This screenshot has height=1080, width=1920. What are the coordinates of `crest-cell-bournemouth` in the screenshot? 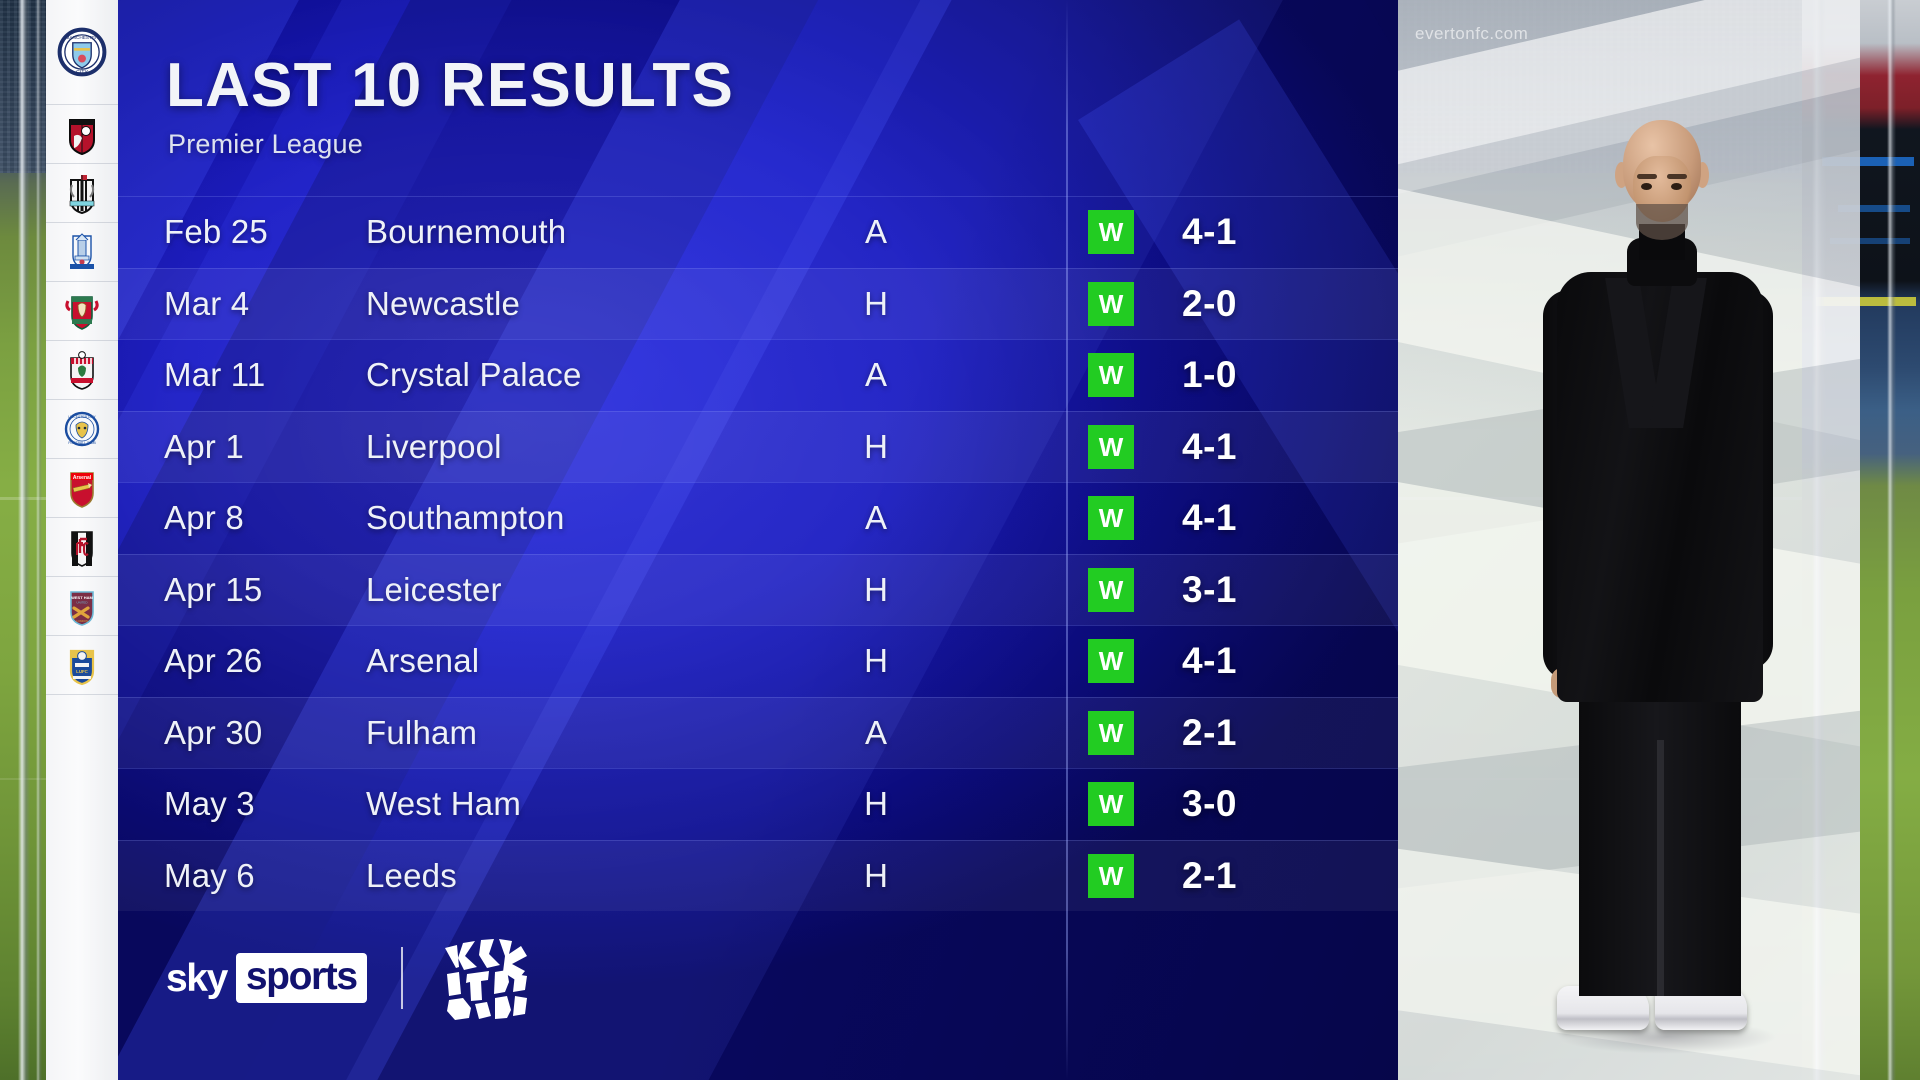 It's located at (82, 134).